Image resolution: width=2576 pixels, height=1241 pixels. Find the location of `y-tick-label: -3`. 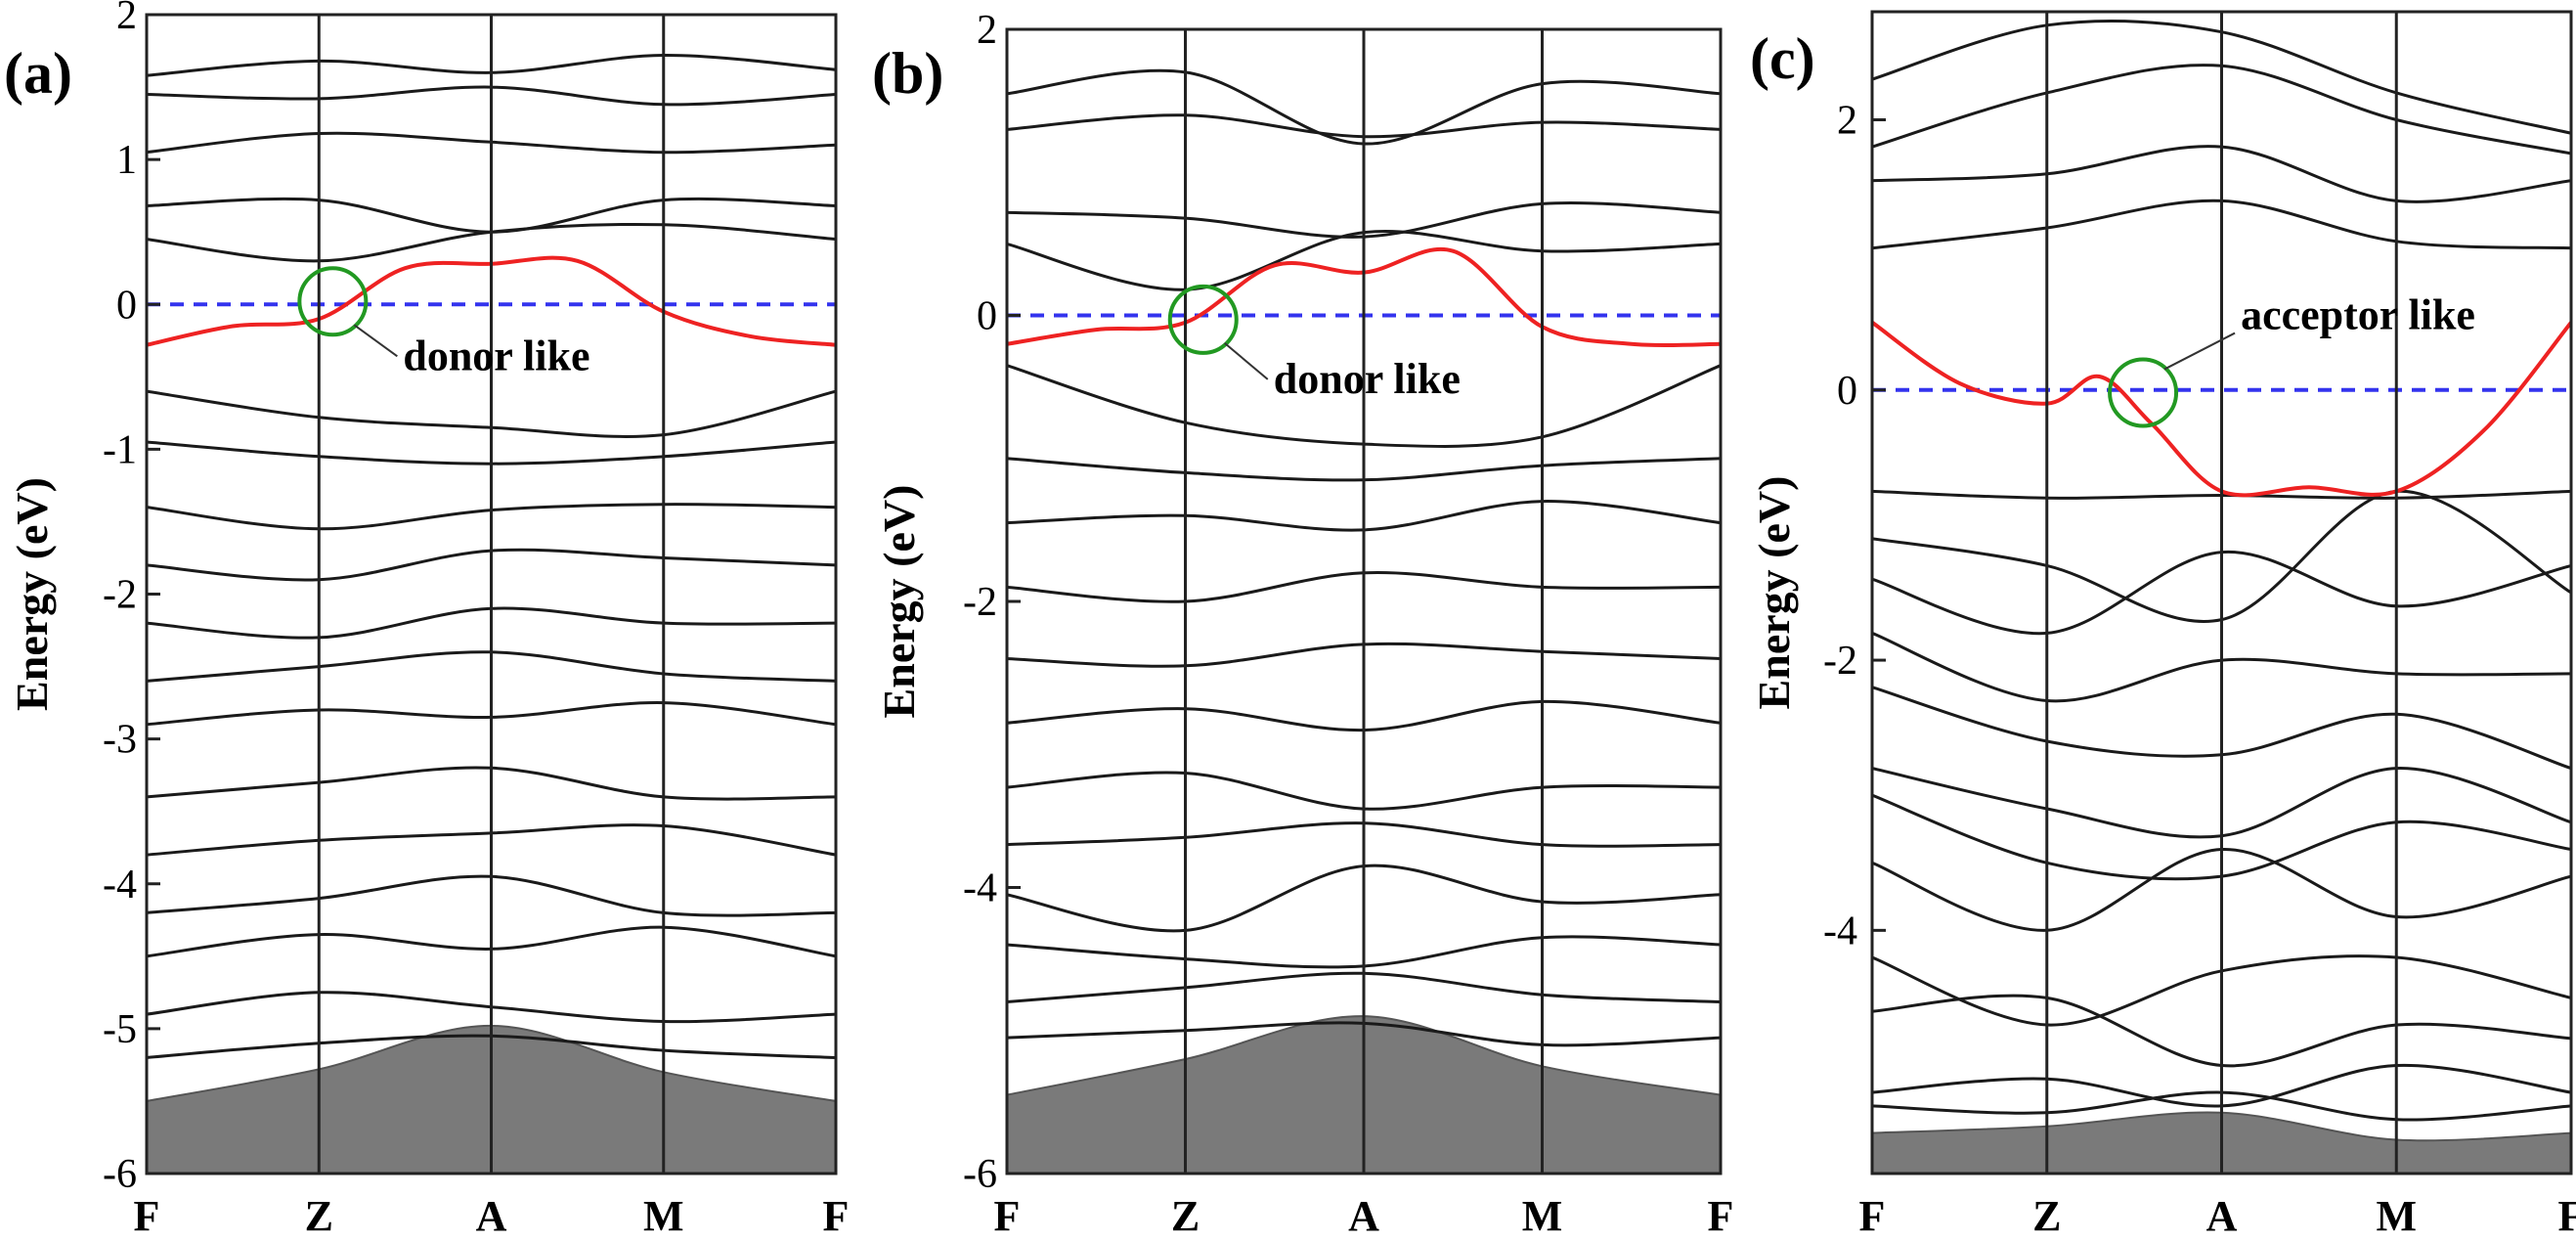

y-tick-label: -3 is located at coordinates (120, 741).